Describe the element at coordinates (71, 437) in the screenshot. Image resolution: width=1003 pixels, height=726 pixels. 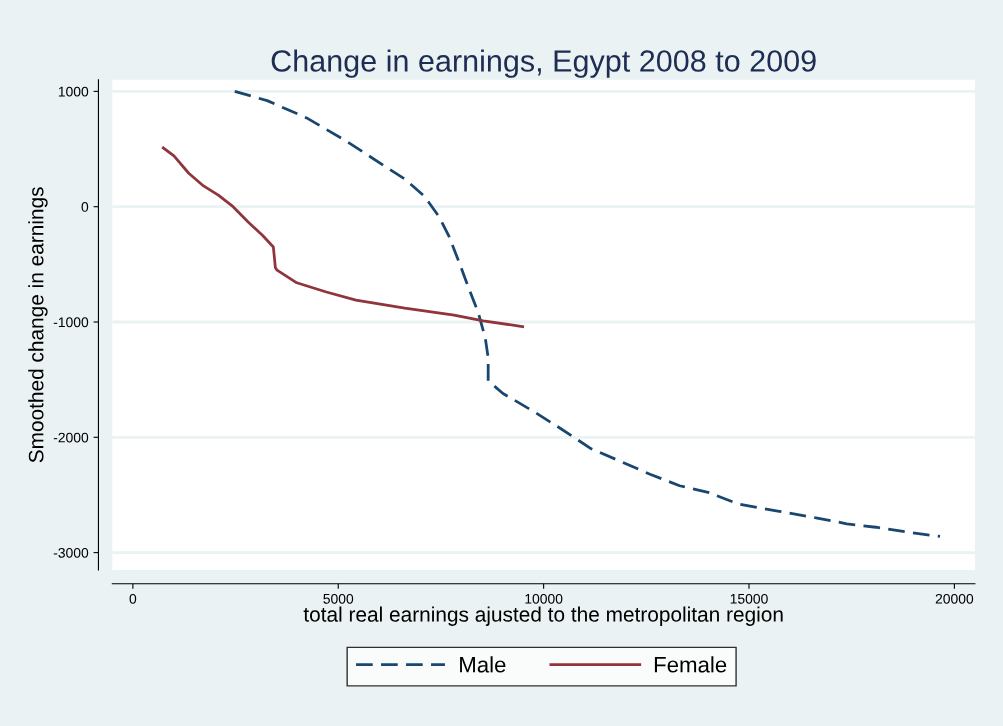
I see `y-tick-label: -2000` at that location.